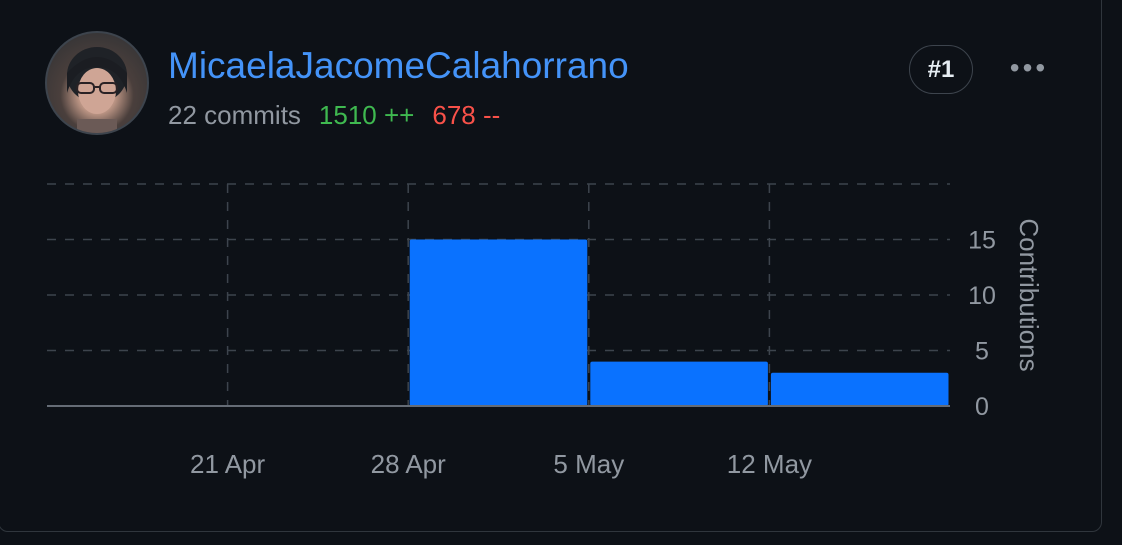 This screenshot has height=545, width=1122. Describe the element at coordinates (769, 464) in the screenshot. I see `x-tick-label: 12 May` at that location.